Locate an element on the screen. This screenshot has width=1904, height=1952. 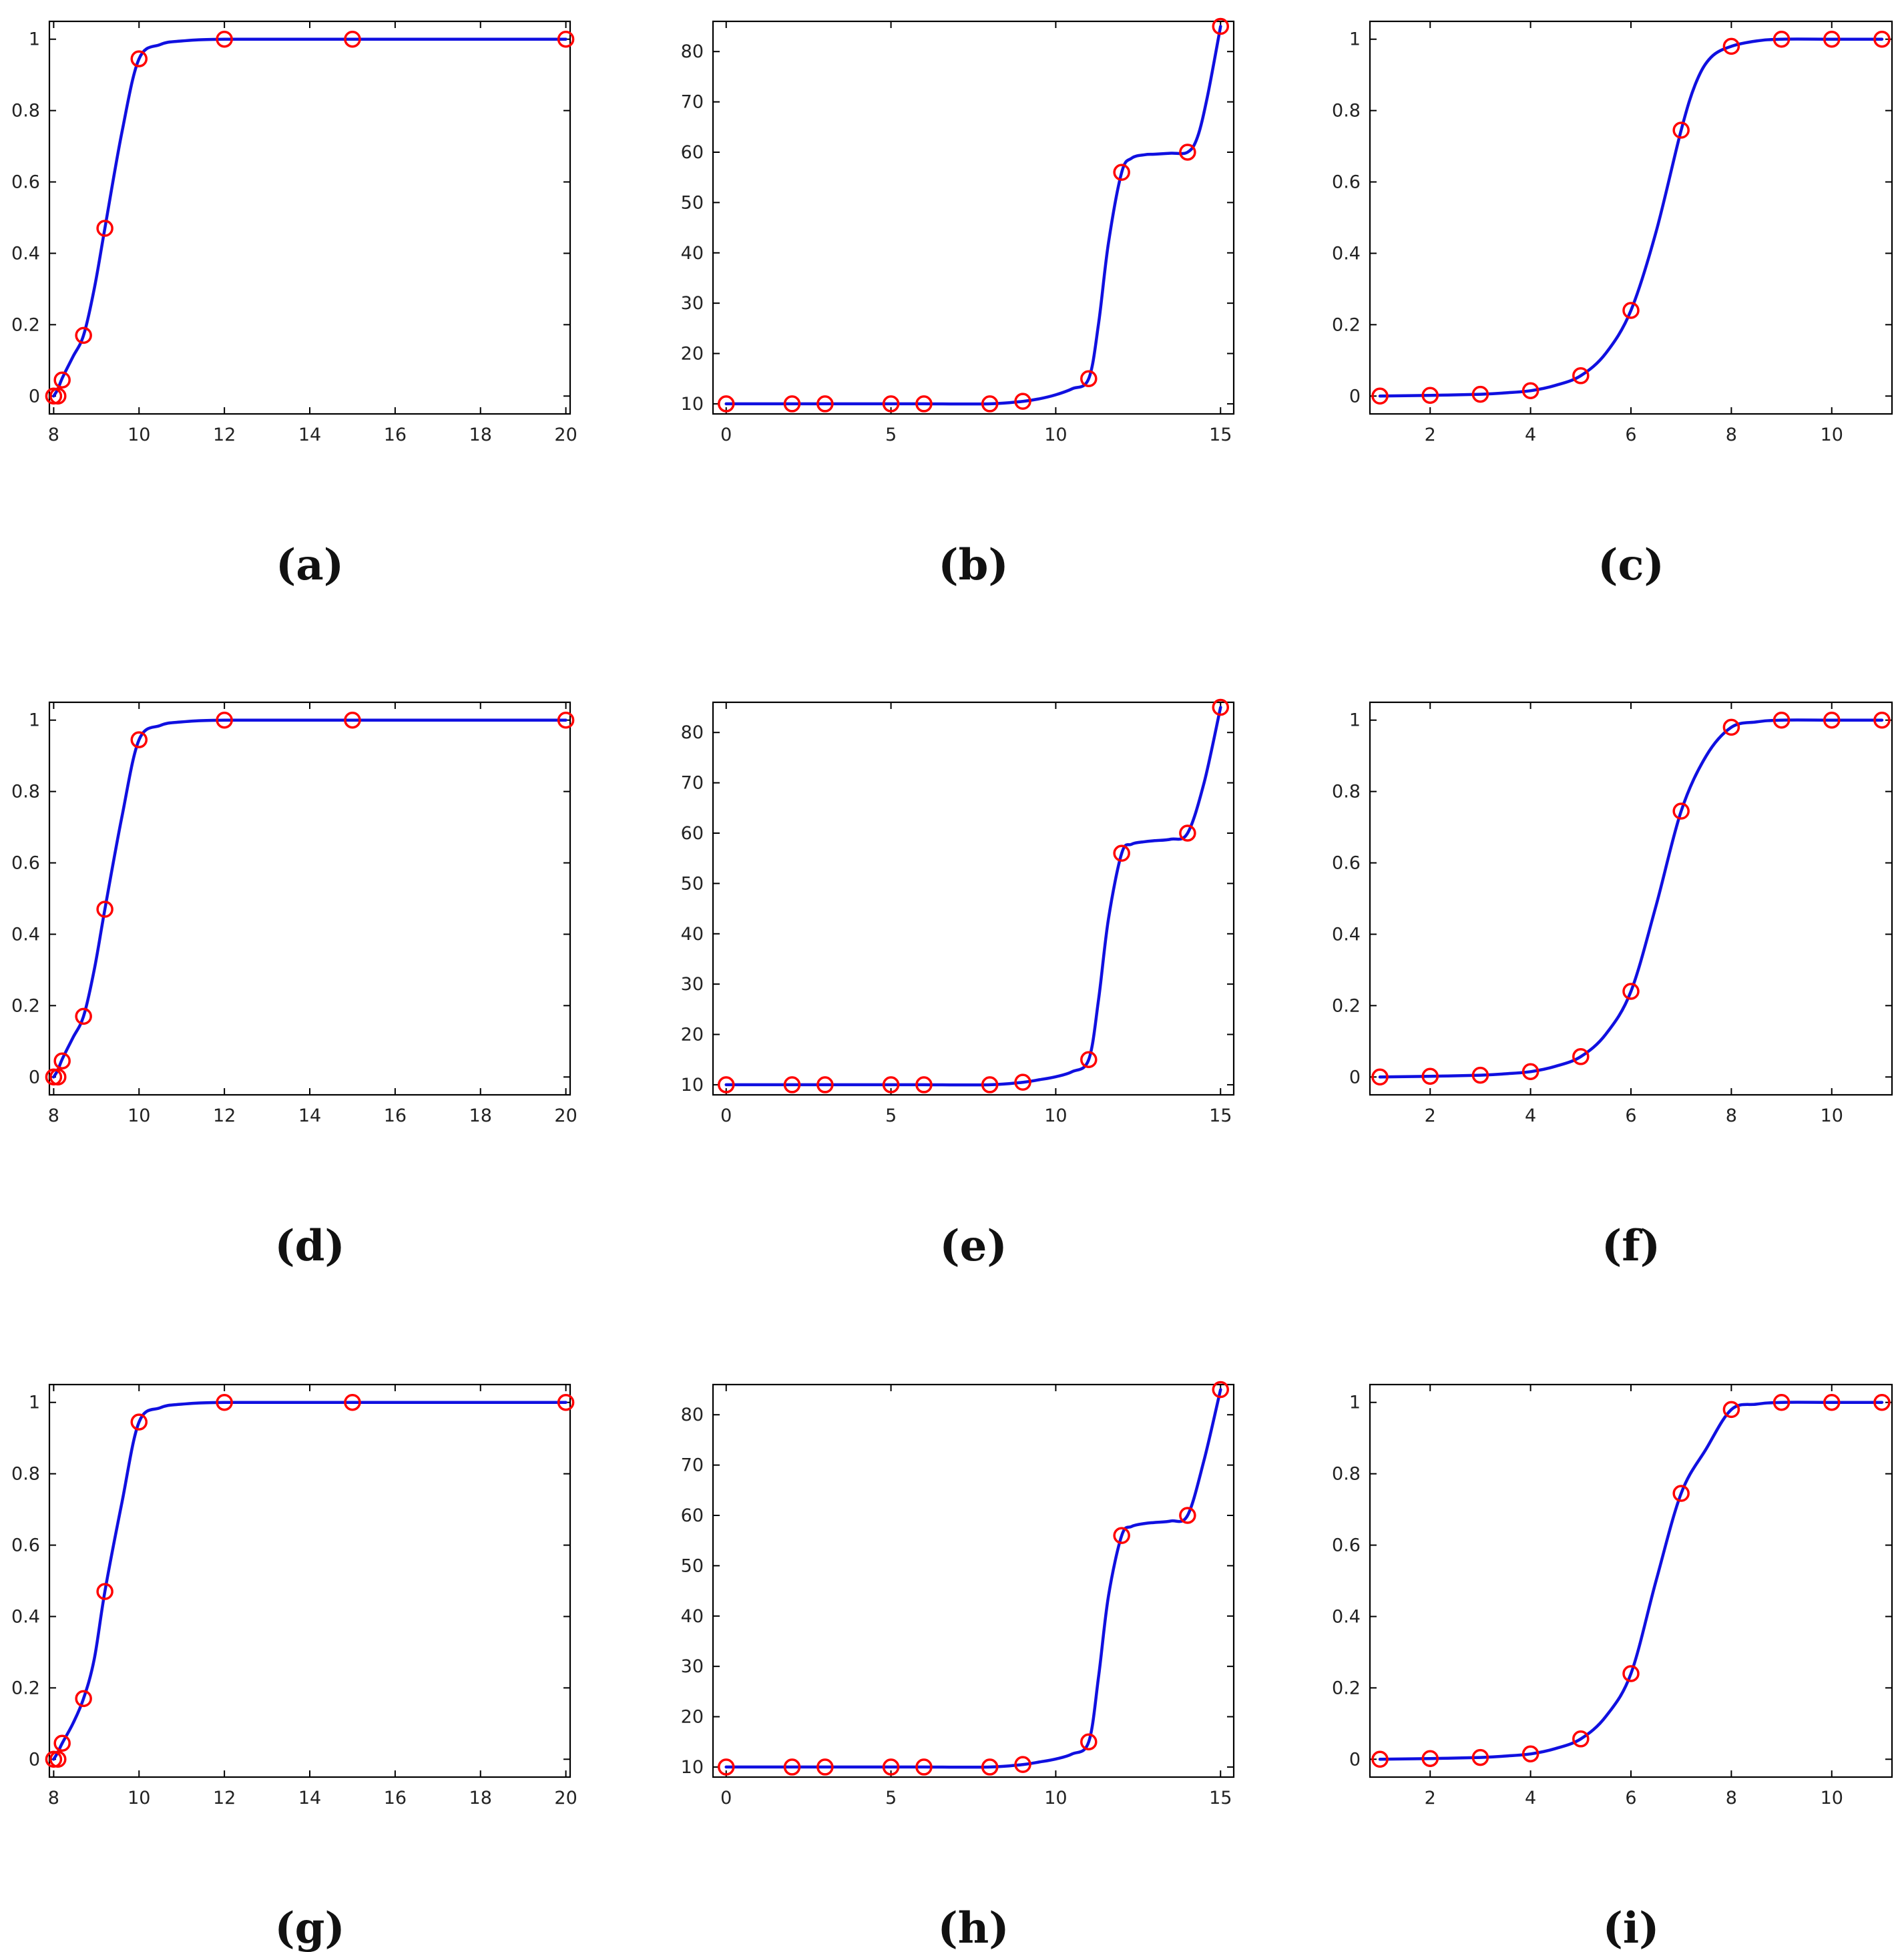
y-tick-label: 20 is located at coordinates (692, 354).